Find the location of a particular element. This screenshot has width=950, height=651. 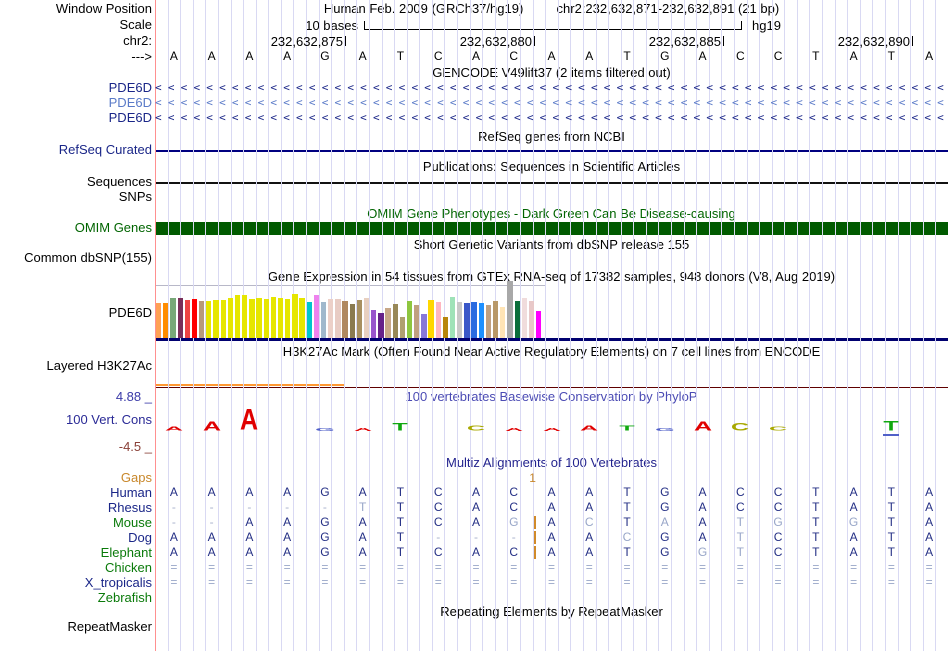

refseq-gene-line is located at coordinates (551, 151).